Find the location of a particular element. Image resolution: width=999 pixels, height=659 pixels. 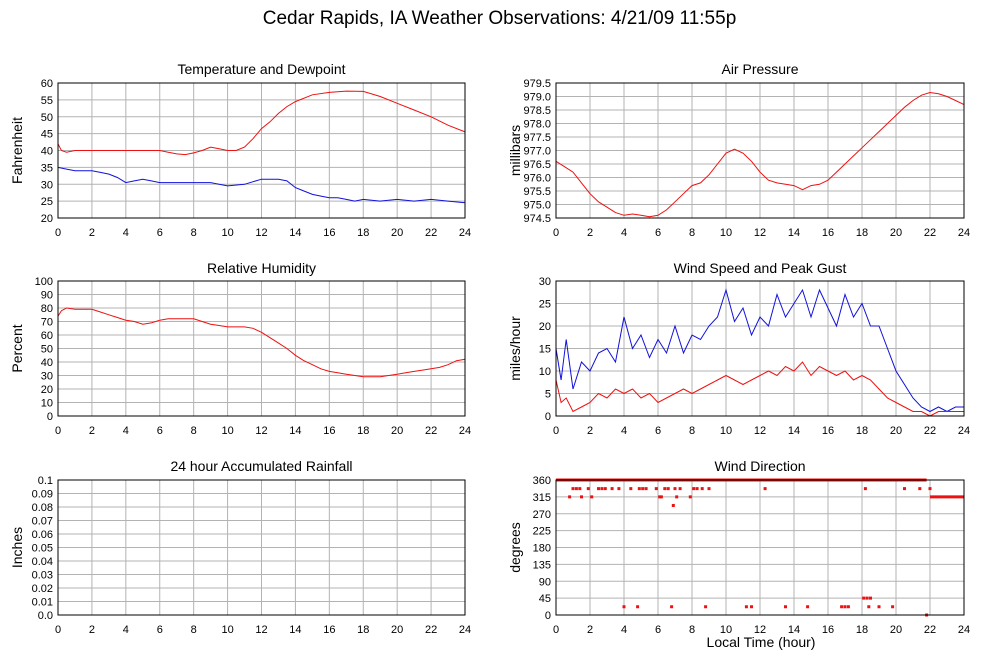

y-tick-label: 45 is located at coordinates (47, 135).